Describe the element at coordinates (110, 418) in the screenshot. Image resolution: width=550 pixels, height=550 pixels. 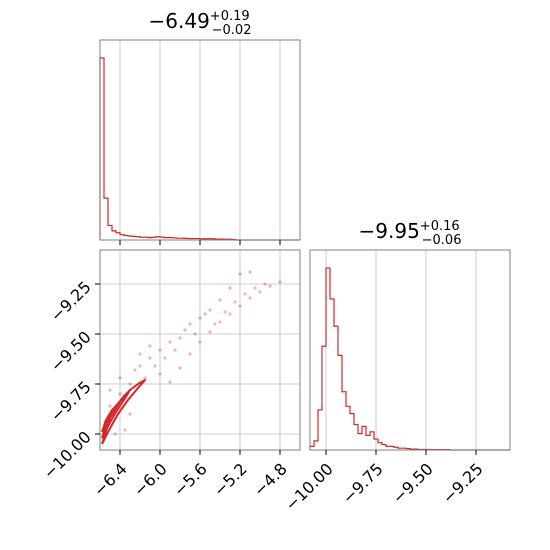
I see `joint-contour` at that location.